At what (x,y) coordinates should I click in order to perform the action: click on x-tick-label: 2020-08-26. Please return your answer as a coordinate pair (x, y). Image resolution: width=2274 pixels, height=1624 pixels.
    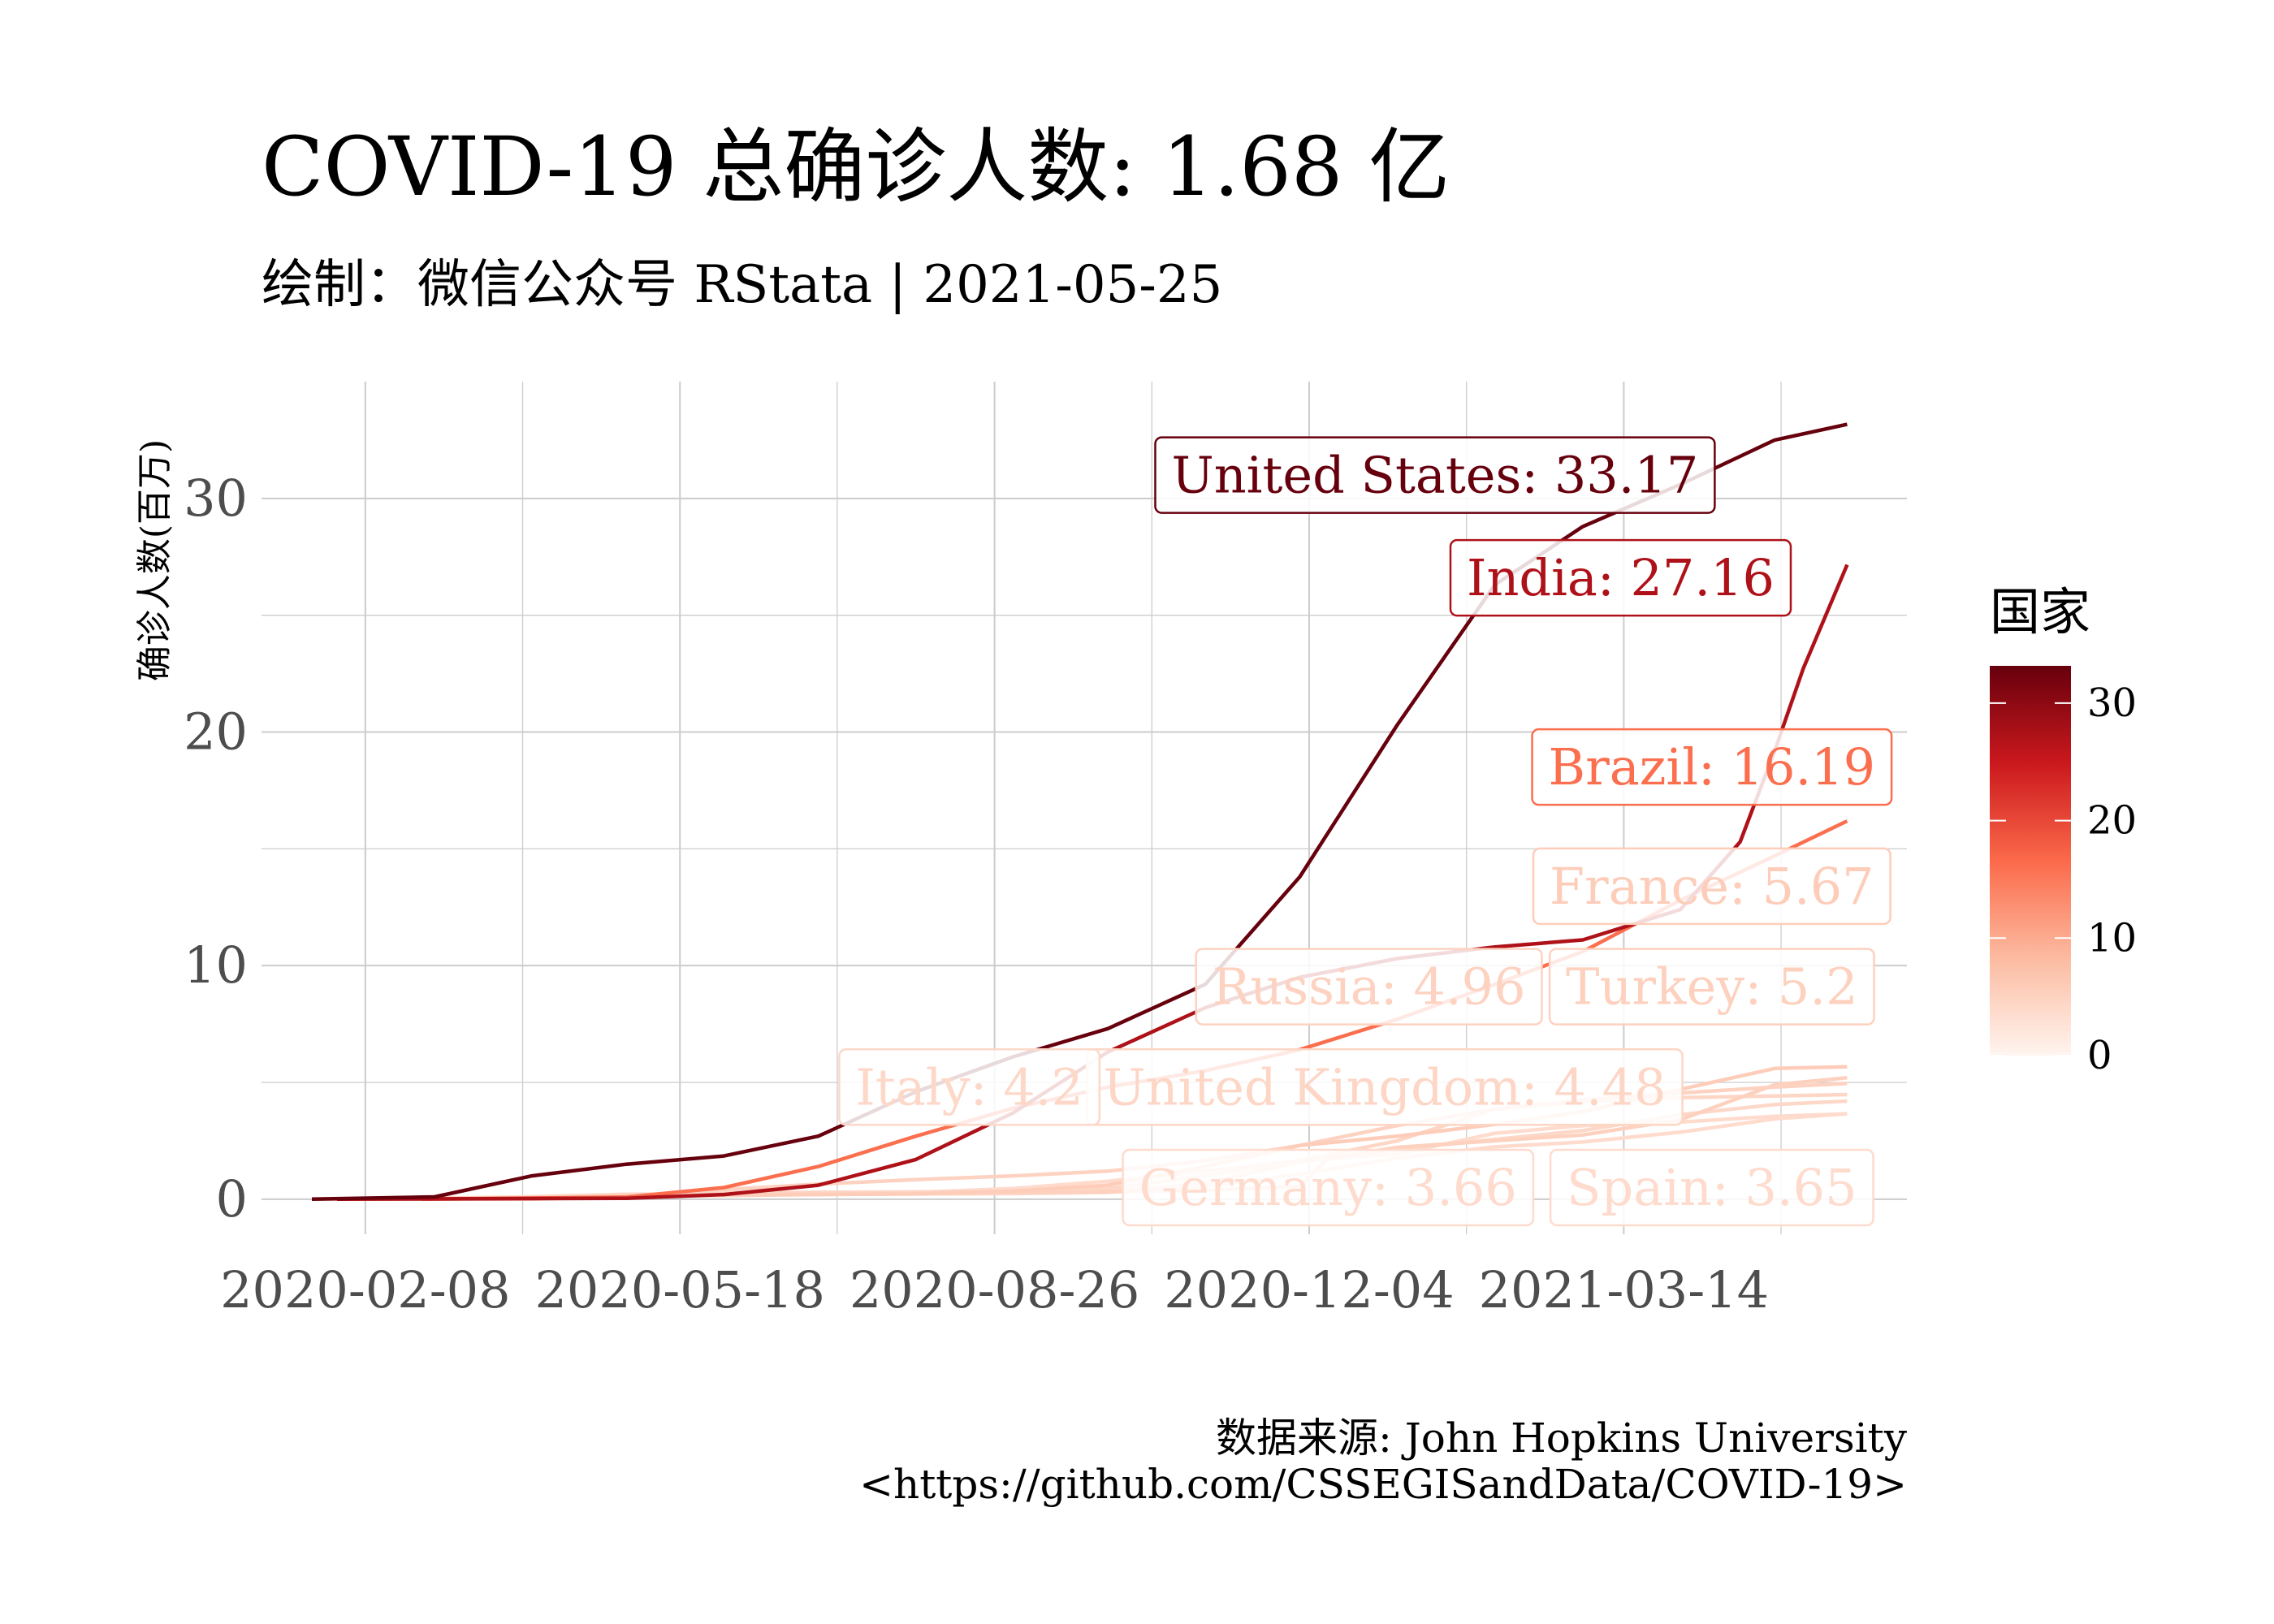
    Looking at the image, I should click on (994, 1290).